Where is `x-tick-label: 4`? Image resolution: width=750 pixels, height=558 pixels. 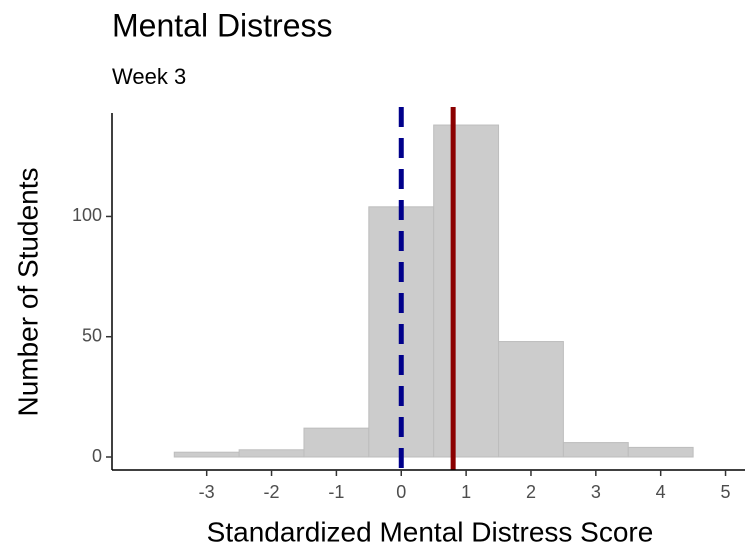 x-tick-label: 4 is located at coordinates (661, 492).